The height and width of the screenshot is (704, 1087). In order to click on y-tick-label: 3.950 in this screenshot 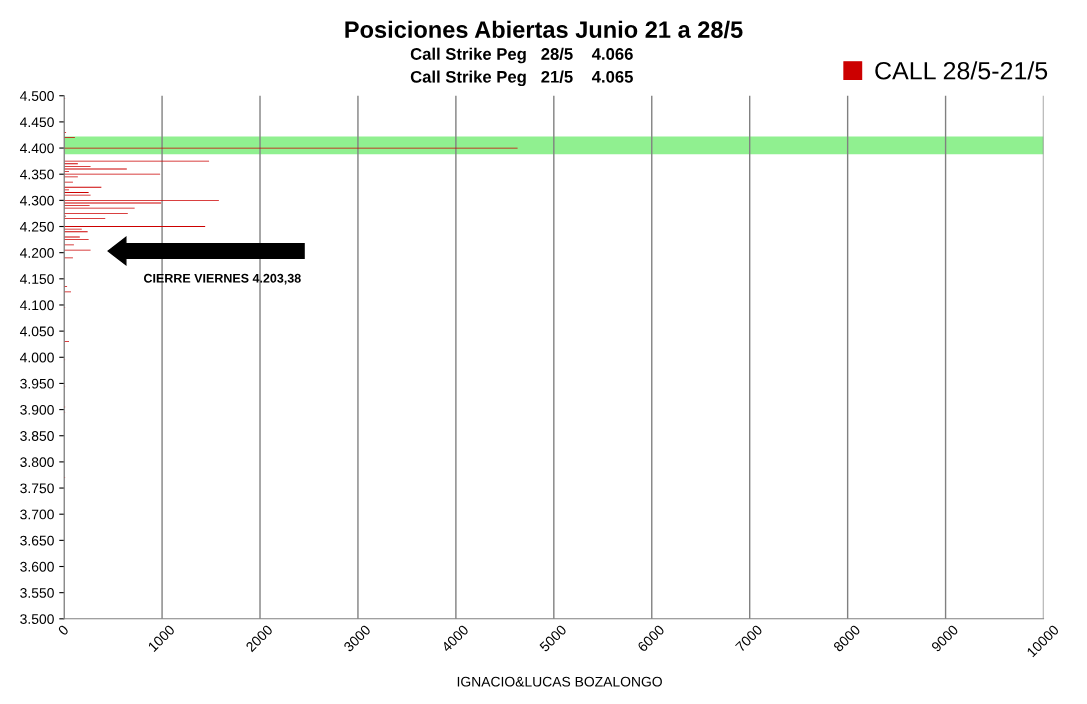, I will do `click(37, 383)`.